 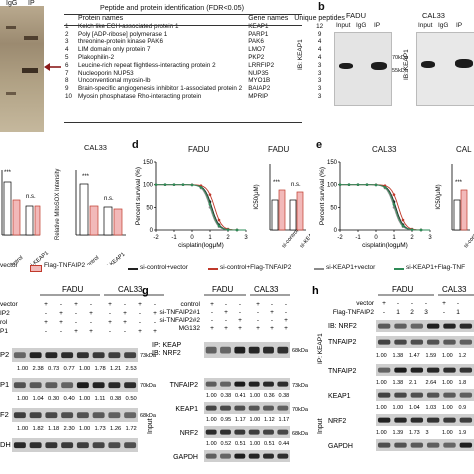 I want to click on panel-letter-e: e, so click(x=319, y=145).